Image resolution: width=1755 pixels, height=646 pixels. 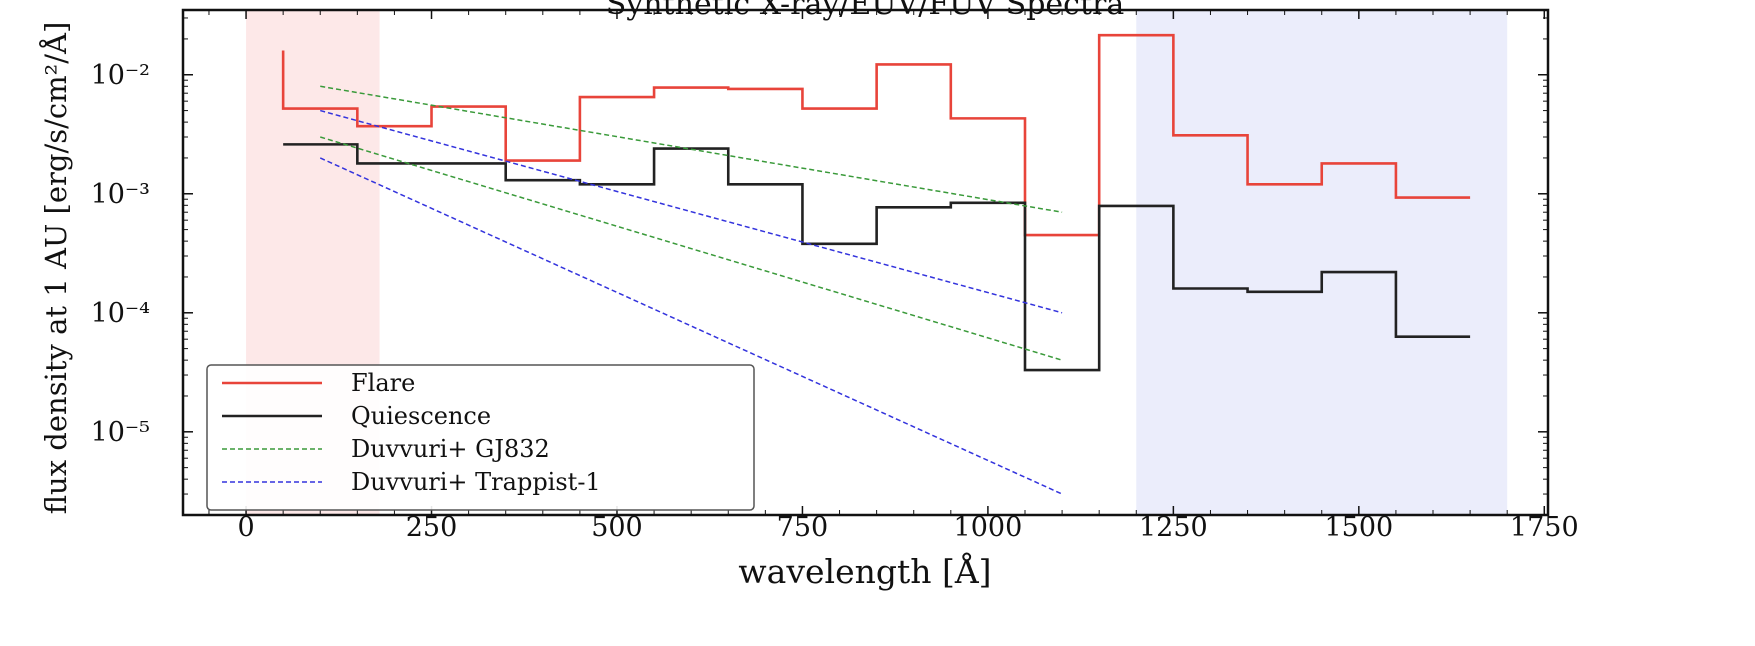 I want to click on y-tick-label: 10⁻⁵, so click(x=120, y=432).